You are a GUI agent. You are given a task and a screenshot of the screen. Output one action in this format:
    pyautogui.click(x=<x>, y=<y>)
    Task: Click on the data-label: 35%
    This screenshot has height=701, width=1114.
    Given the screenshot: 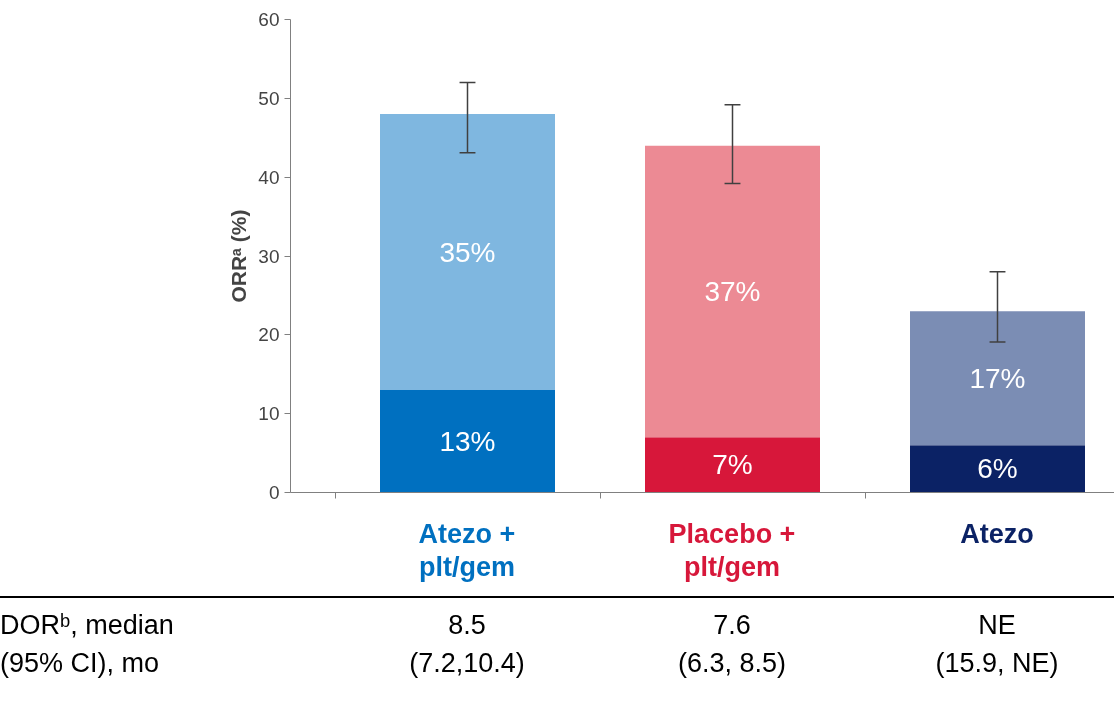 What is the action you would take?
    pyautogui.click(x=467, y=252)
    